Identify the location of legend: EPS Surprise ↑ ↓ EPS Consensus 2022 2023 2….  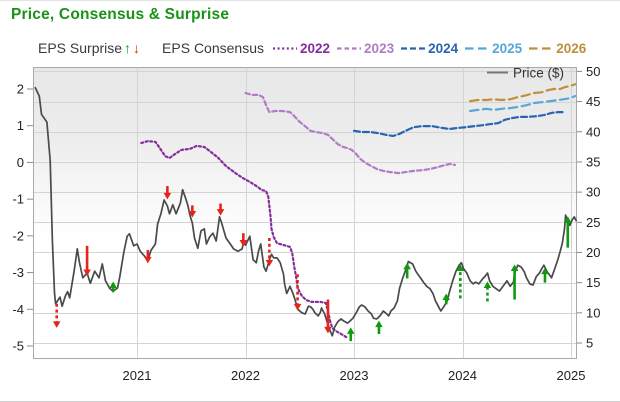
(315, 48).